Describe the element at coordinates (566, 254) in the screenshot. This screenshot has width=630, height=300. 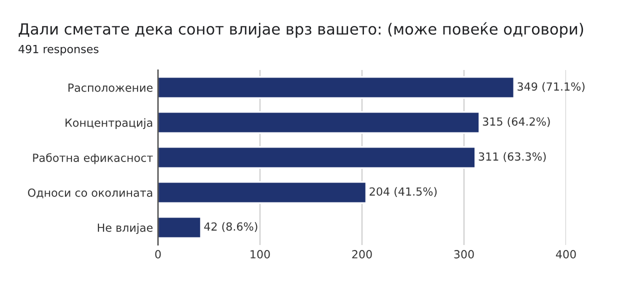
I see `x-tick-label: 400` at that location.